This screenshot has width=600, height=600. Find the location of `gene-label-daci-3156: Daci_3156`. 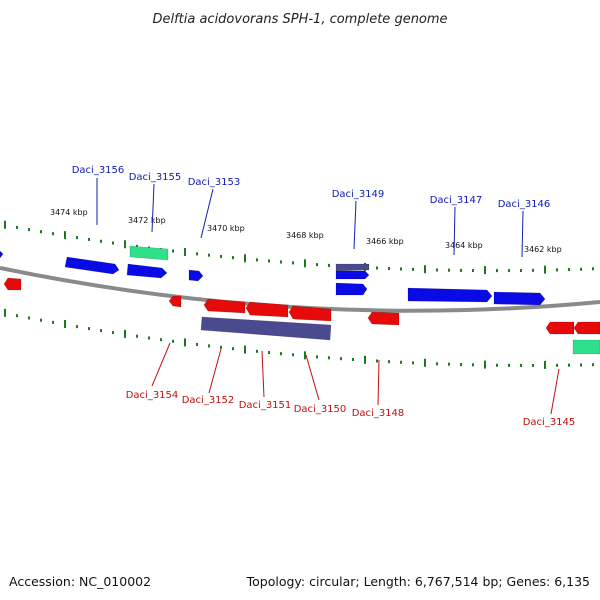

gene-label-daci-3156: Daci_3156 is located at coordinates (98, 170).